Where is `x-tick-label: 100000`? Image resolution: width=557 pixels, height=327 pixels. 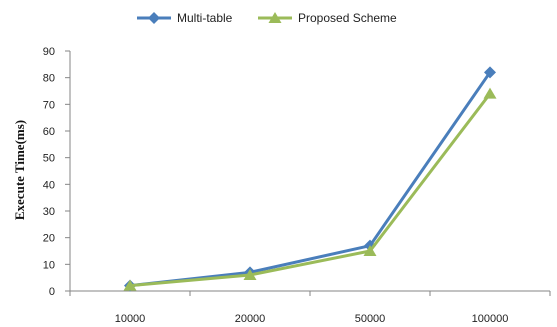 x-tick-label: 100000 is located at coordinates (490, 319).